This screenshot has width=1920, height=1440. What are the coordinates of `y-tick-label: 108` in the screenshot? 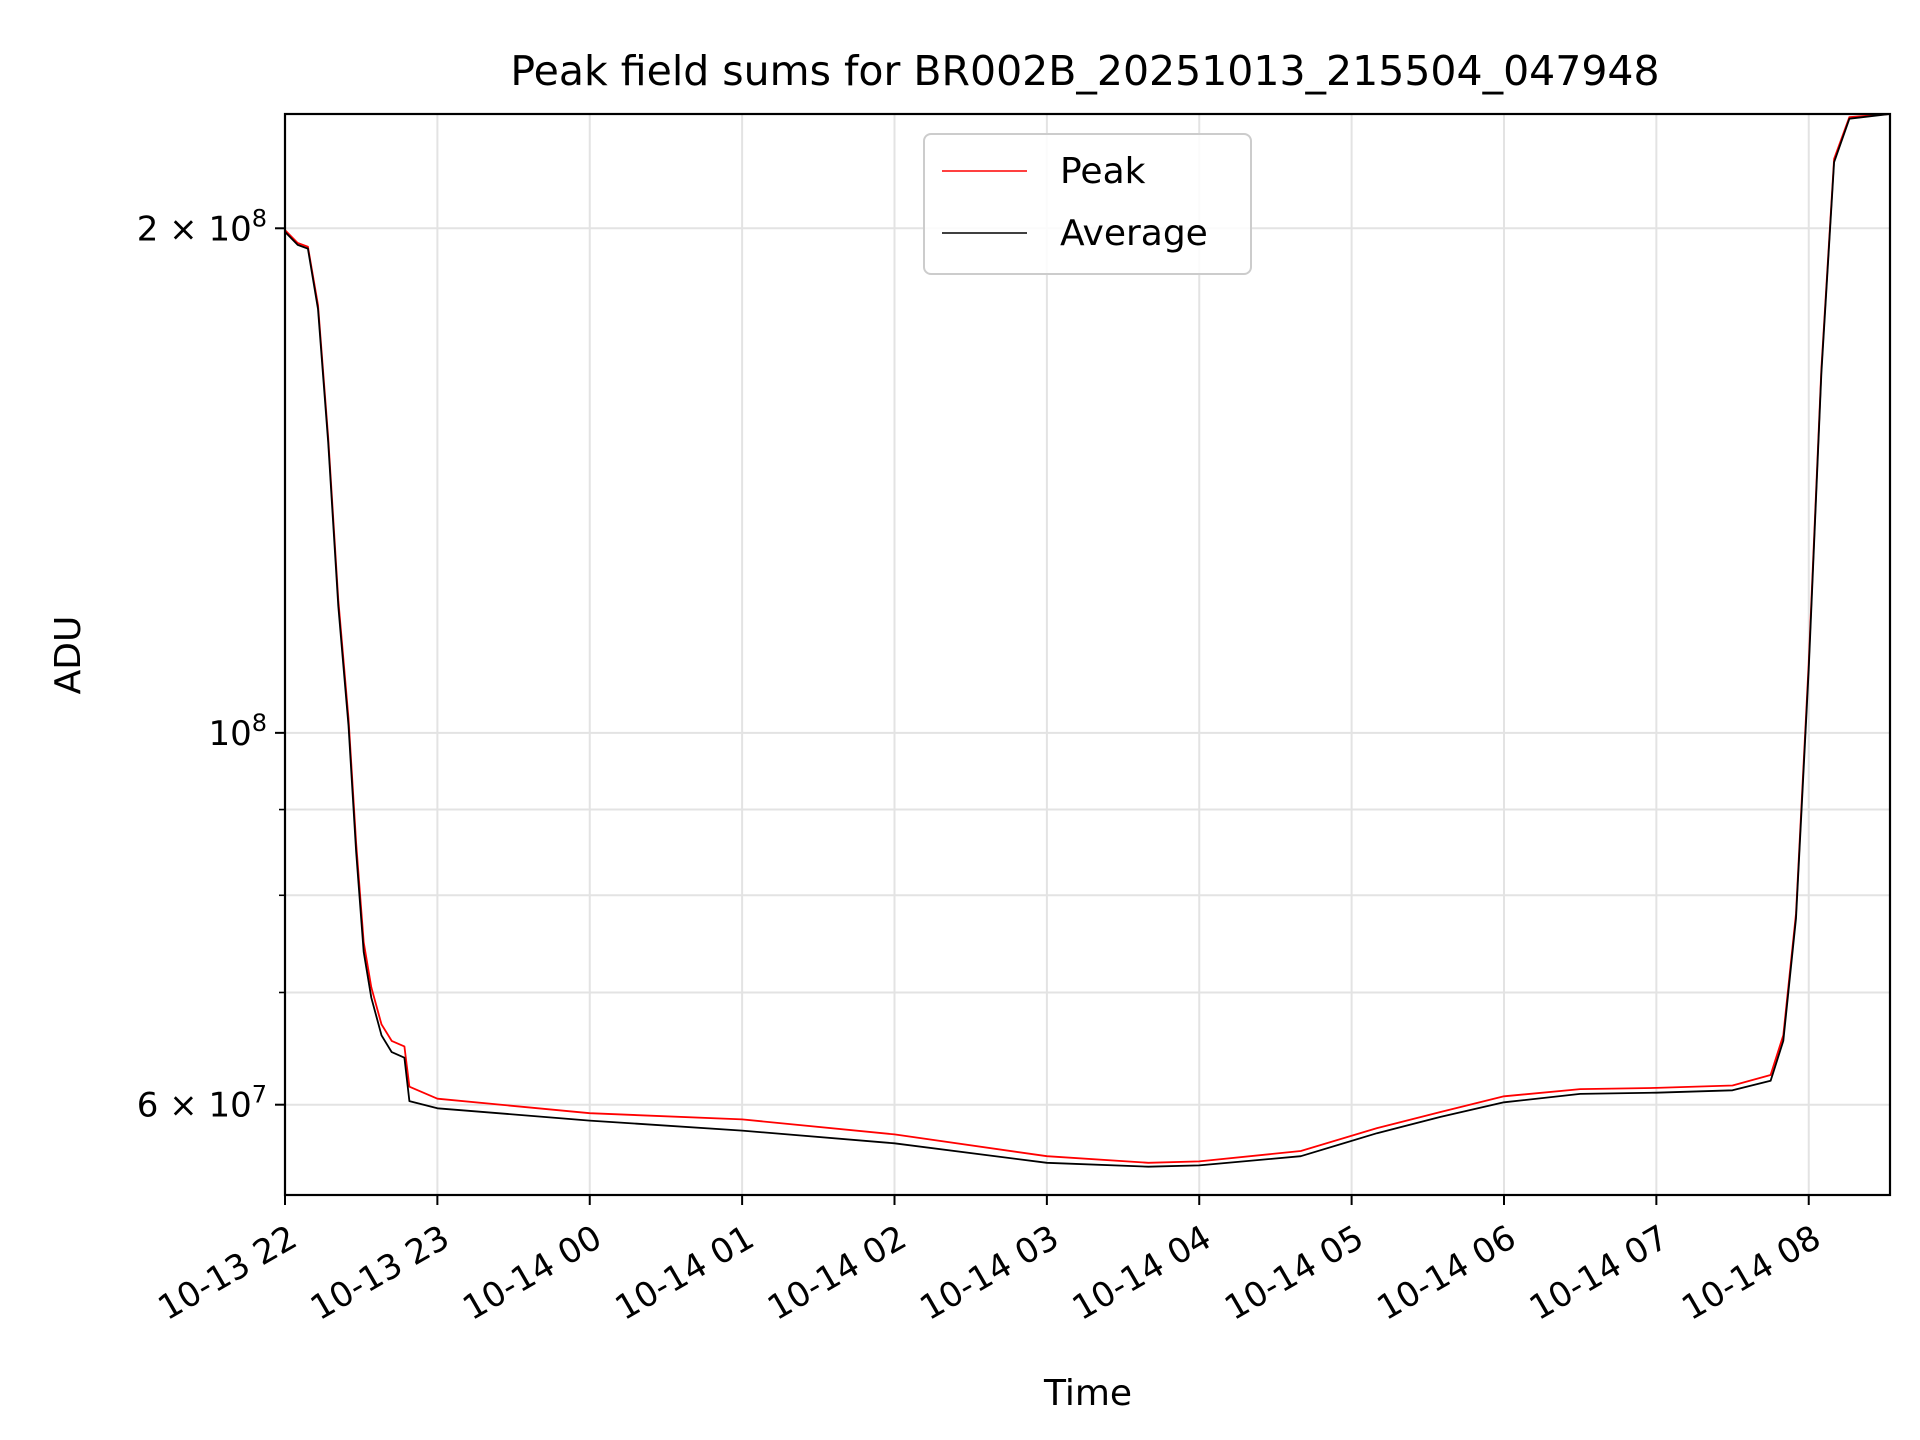 It's located at (237, 731).